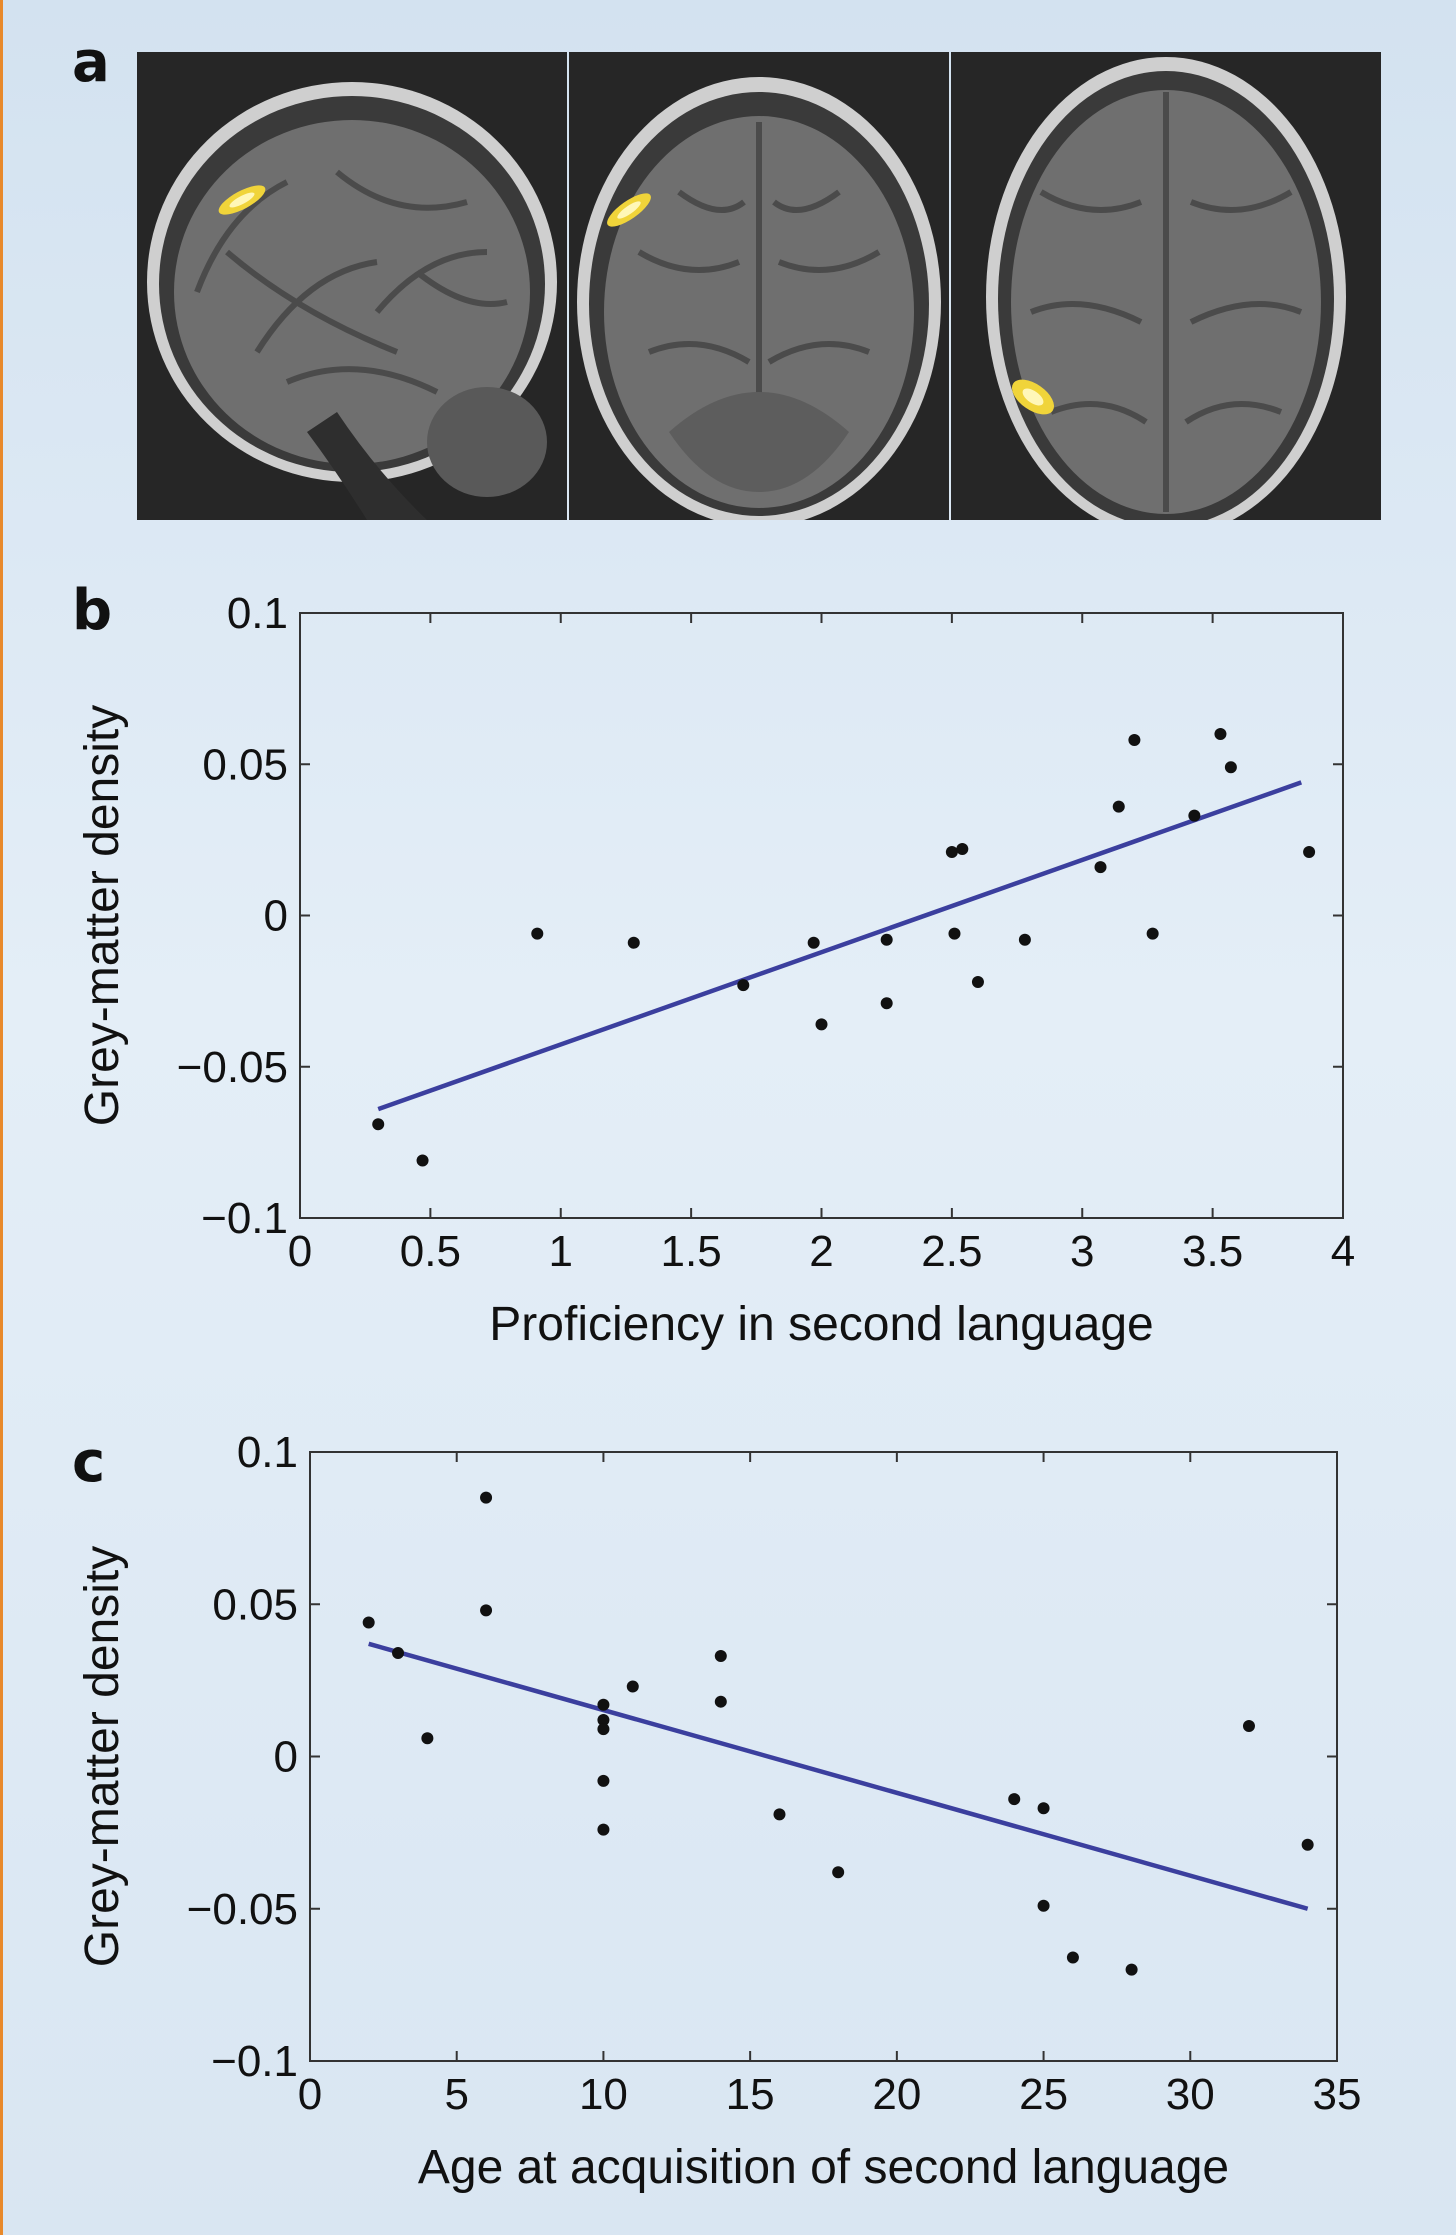  What do you see at coordinates (232, 1067) in the screenshot?
I see `y-tick-label-b: −0.05` at bounding box center [232, 1067].